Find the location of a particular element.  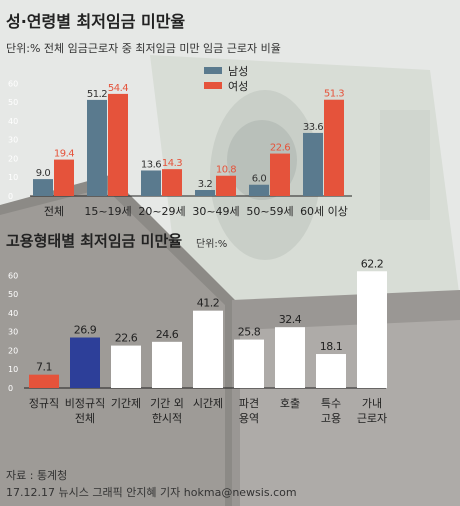

legend-swatch-male is located at coordinates (213, 70).